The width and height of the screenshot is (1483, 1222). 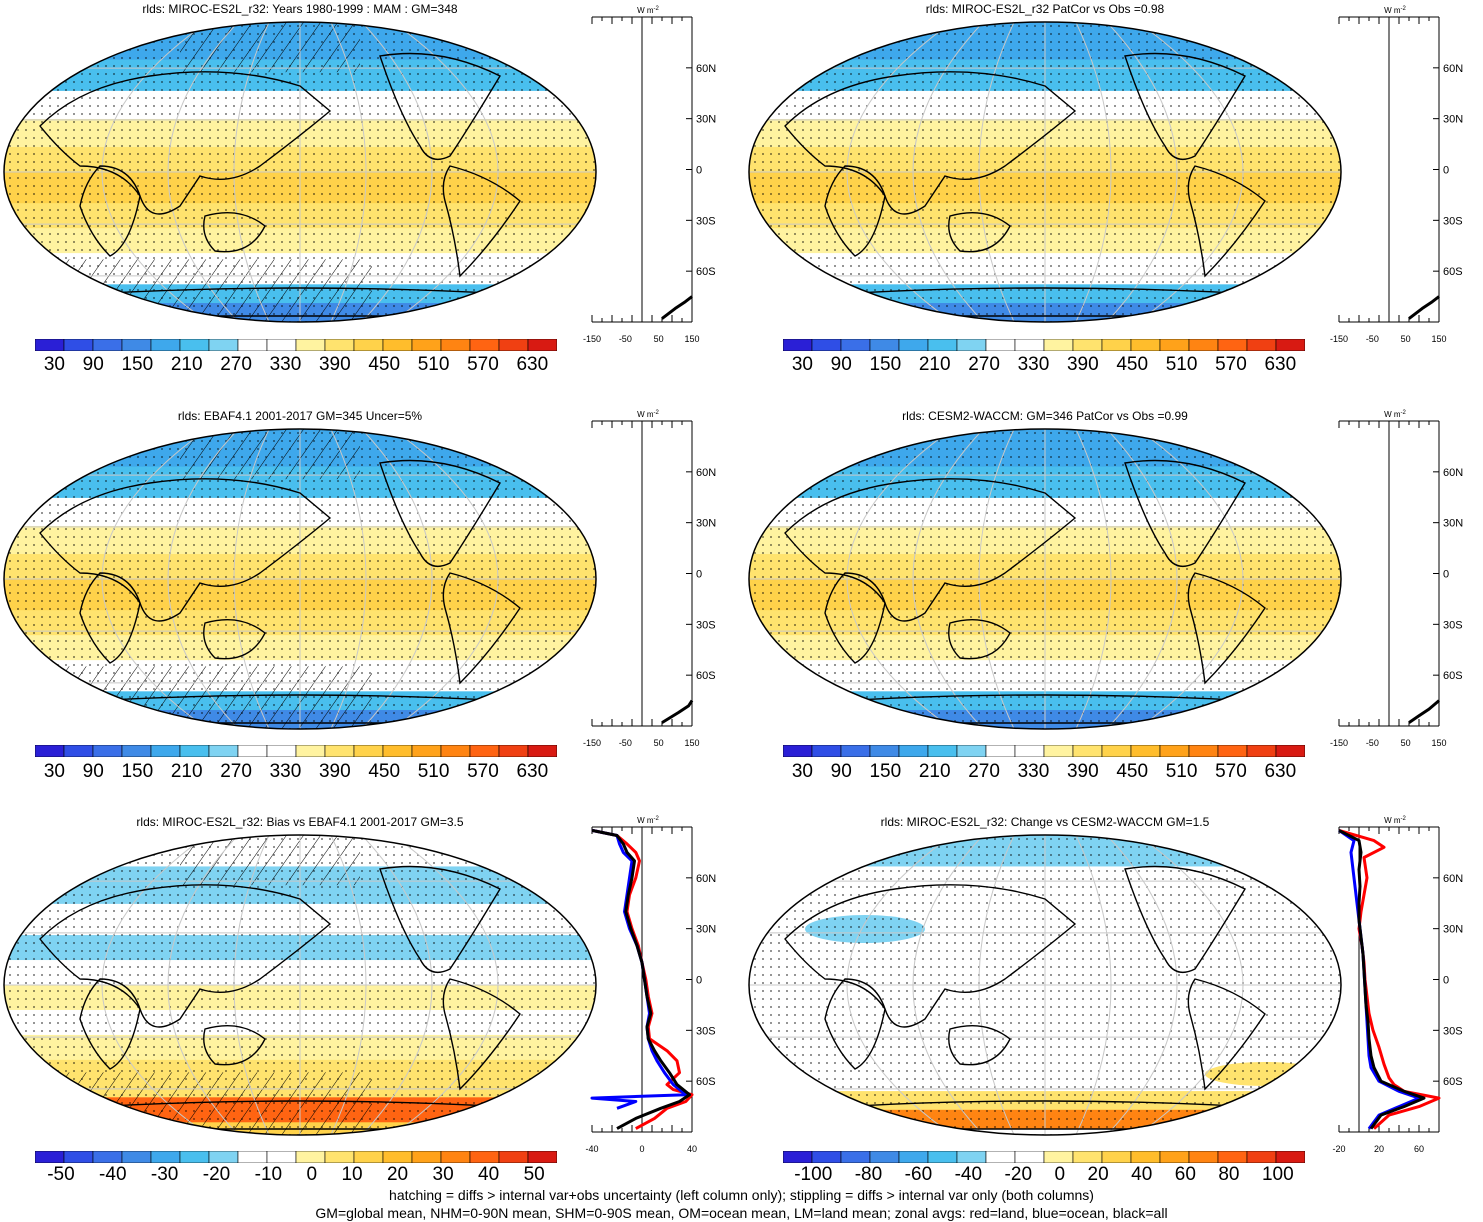 I want to click on zonal-frame, so click(x=642, y=169).